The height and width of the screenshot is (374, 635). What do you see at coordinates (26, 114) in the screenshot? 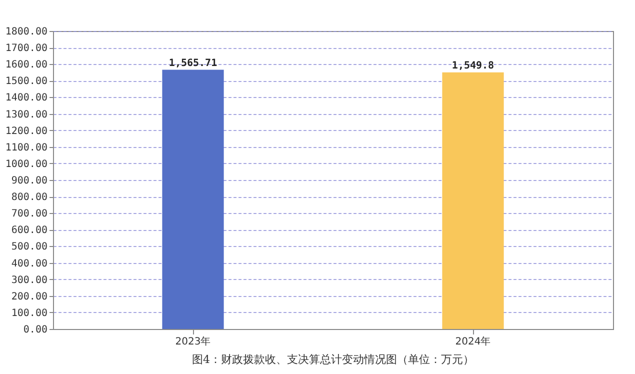
I see `y-tick-label: 1300.00` at bounding box center [26, 114].